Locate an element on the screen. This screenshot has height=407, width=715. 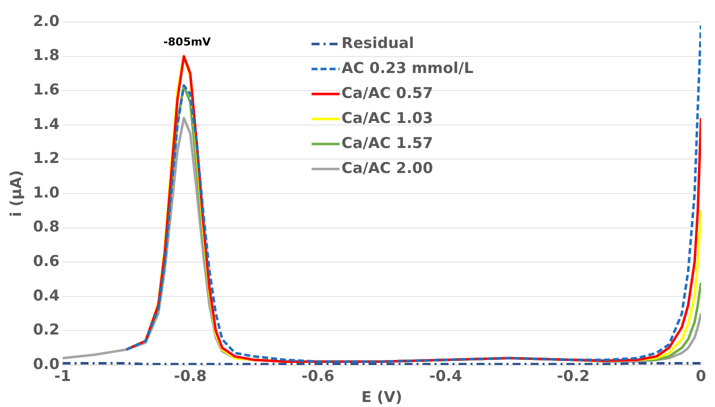
y-tick-label: 1.4 is located at coordinates (46, 123).